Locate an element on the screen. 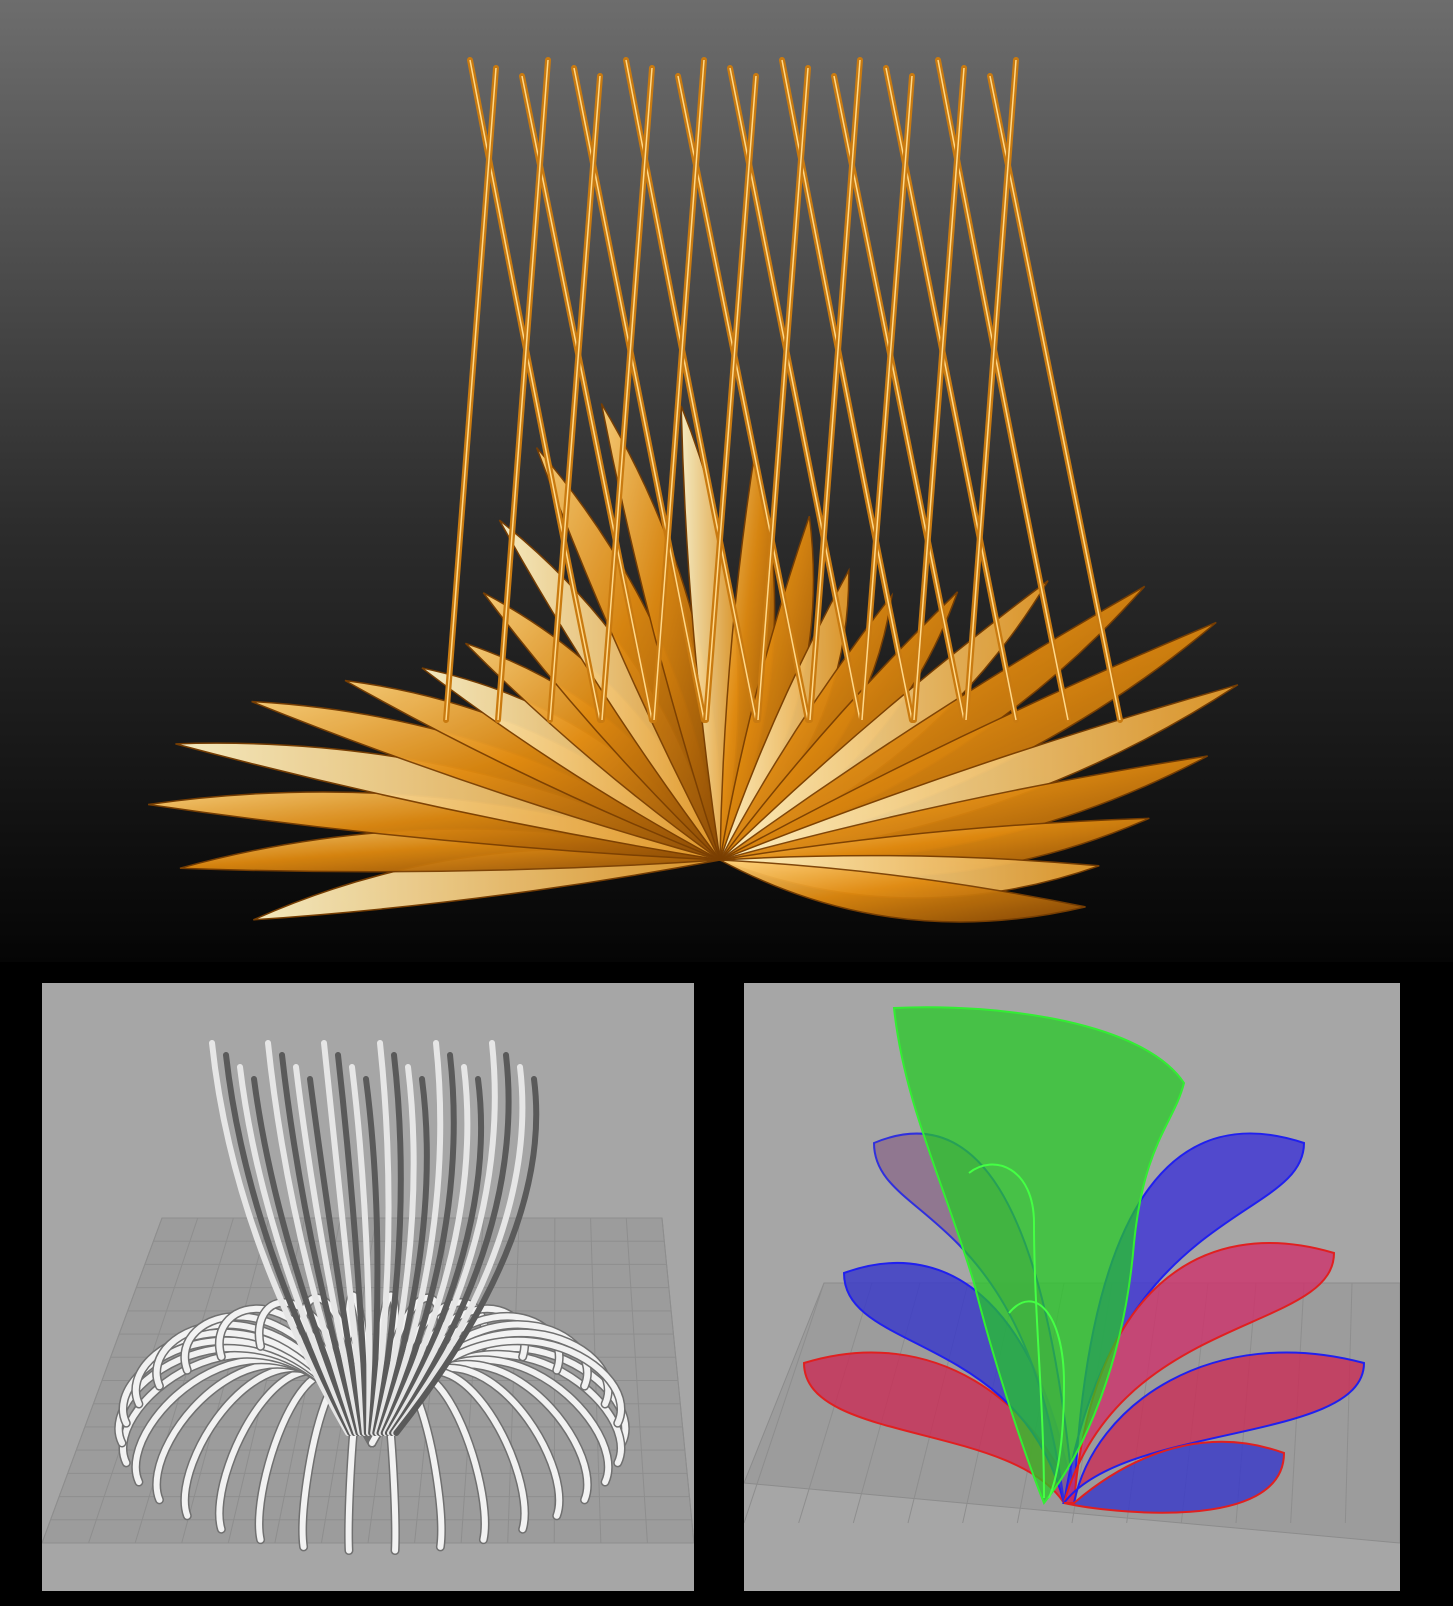 Image resolution: width=1453 pixels, height=1606 pixels. gold-leaf is located at coordinates (902, 891).